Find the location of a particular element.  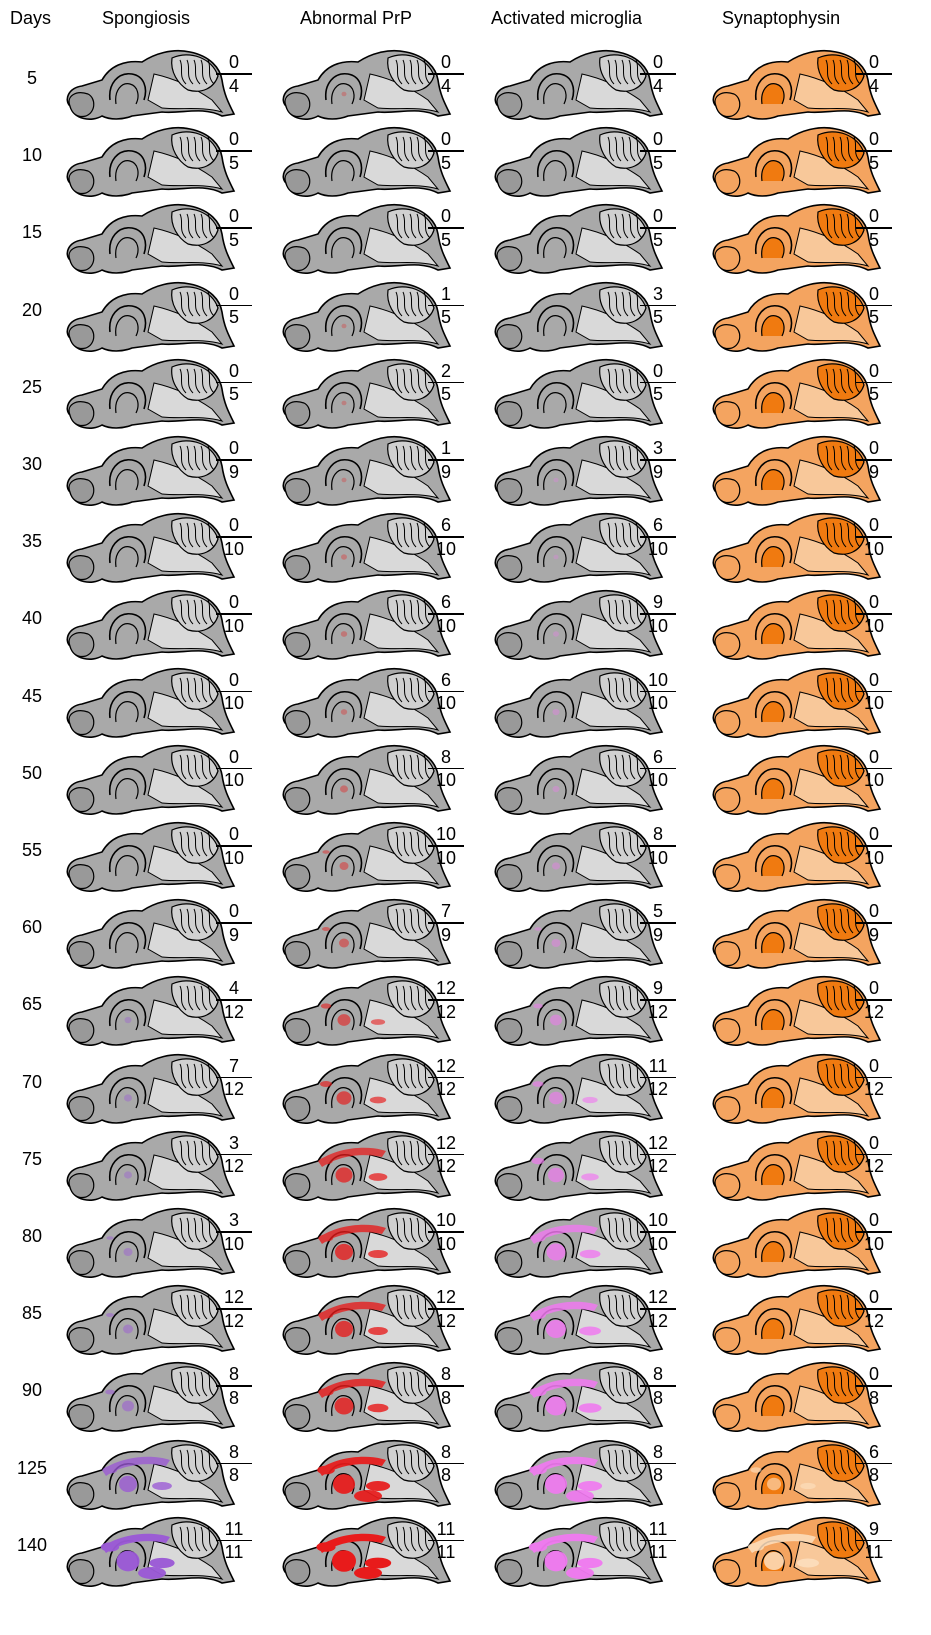

abnormal-prp-fraction: 12 12 is located at coordinates (446, 1077).